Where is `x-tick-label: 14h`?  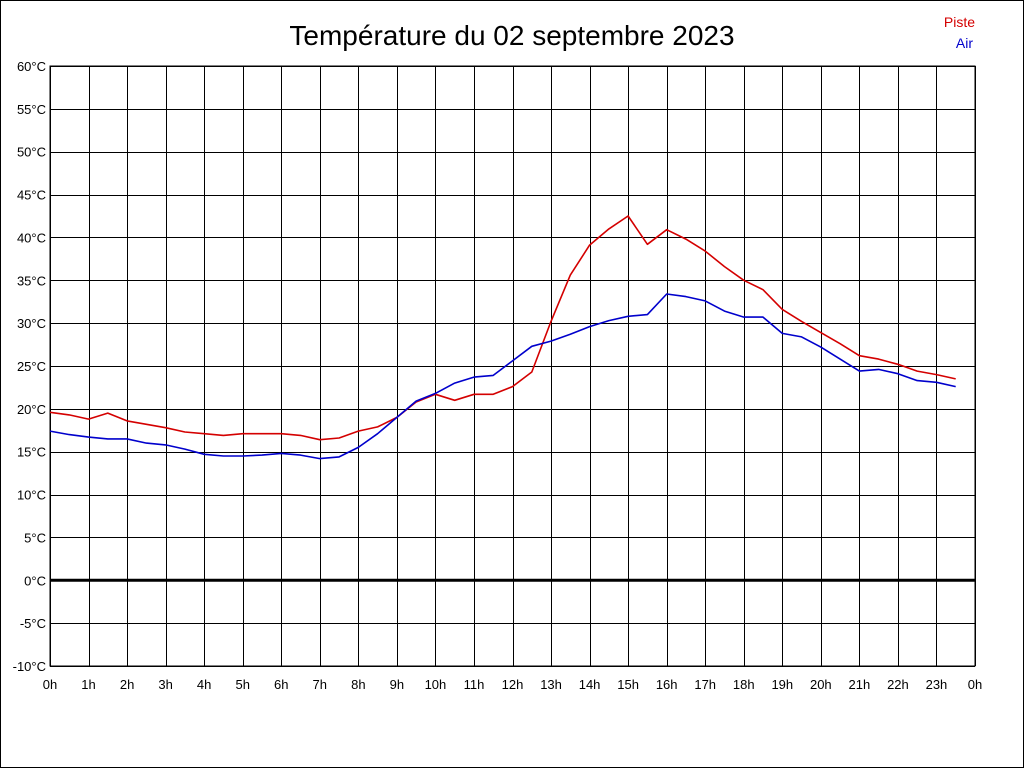 x-tick-label: 14h is located at coordinates (590, 684).